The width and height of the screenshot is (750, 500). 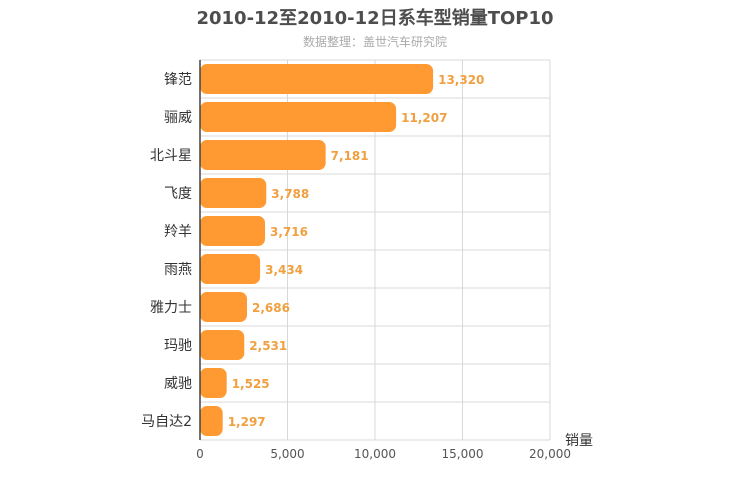 What do you see at coordinates (271, 308) in the screenshot?
I see `data-label: 2,686` at bounding box center [271, 308].